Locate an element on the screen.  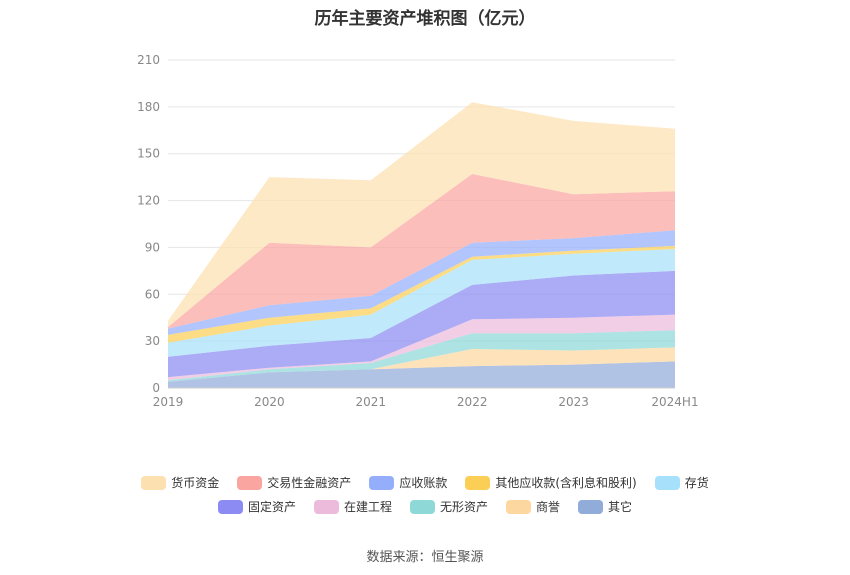
x-tick-label: 2024H1 is located at coordinates (674, 402).